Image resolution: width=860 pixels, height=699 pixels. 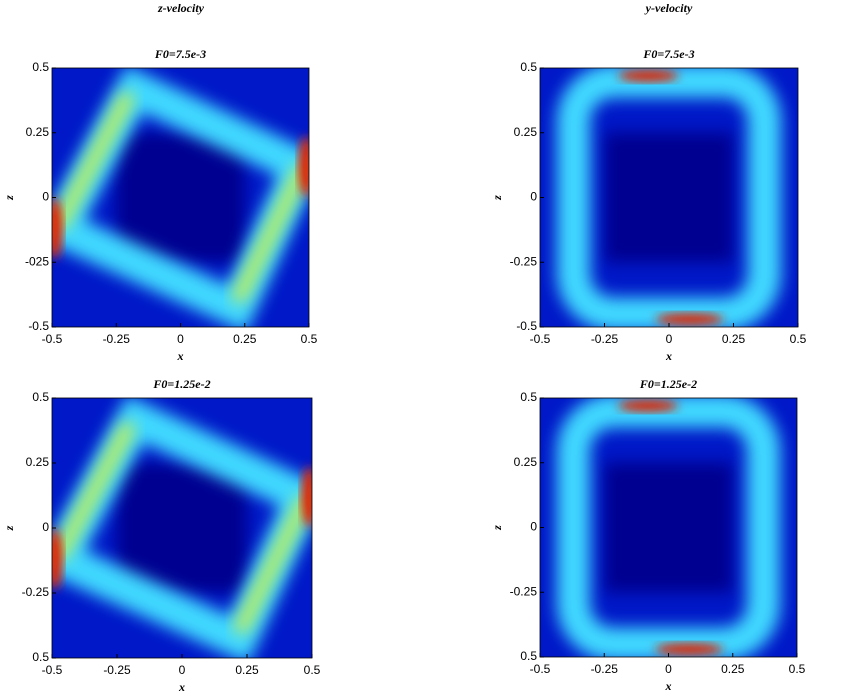 I want to click on y-tick-label: -025, so click(x=37, y=261).